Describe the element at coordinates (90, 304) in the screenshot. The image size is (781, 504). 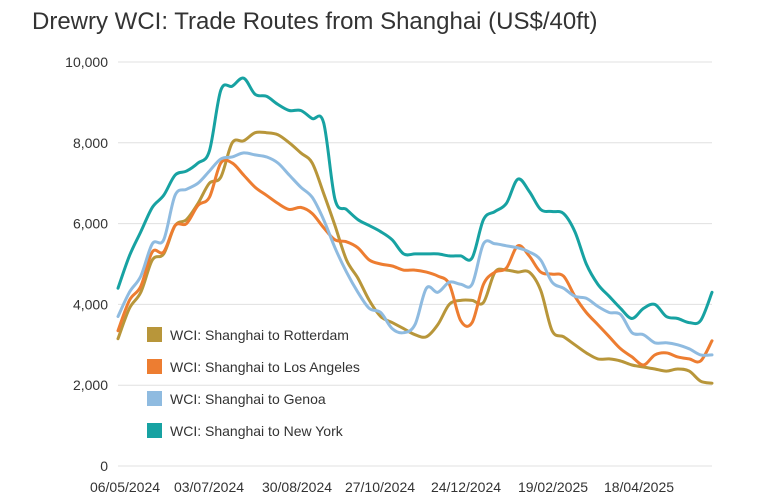
I see `y-tick-label: 4,000` at that location.